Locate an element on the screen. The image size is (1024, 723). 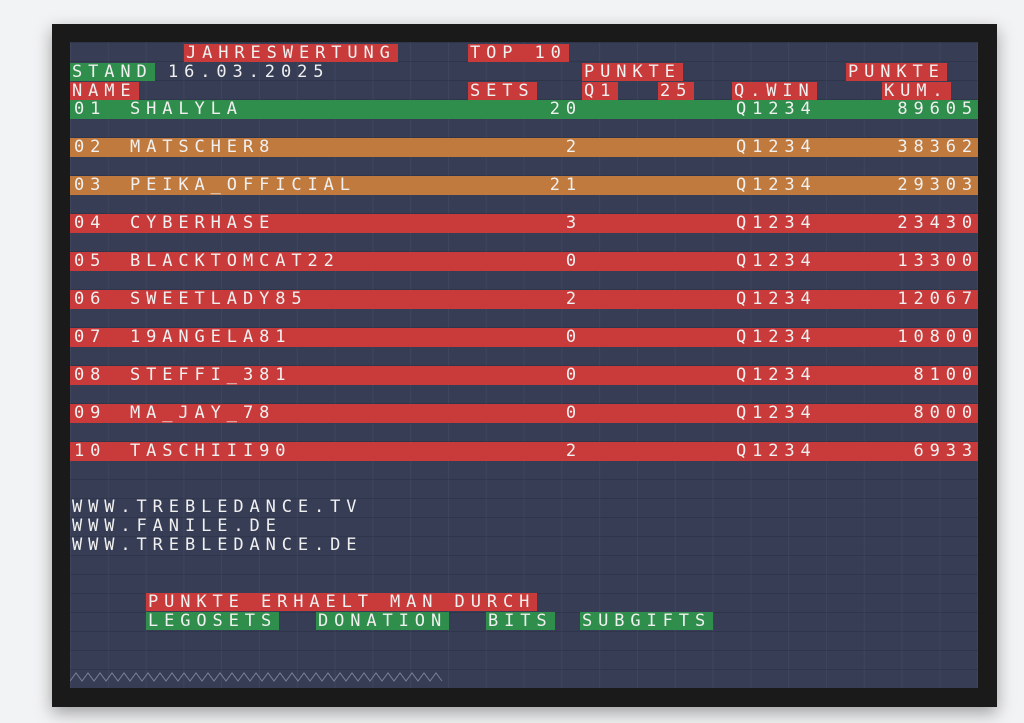
kum-cell: 29303 is located at coordinates (937, 185).